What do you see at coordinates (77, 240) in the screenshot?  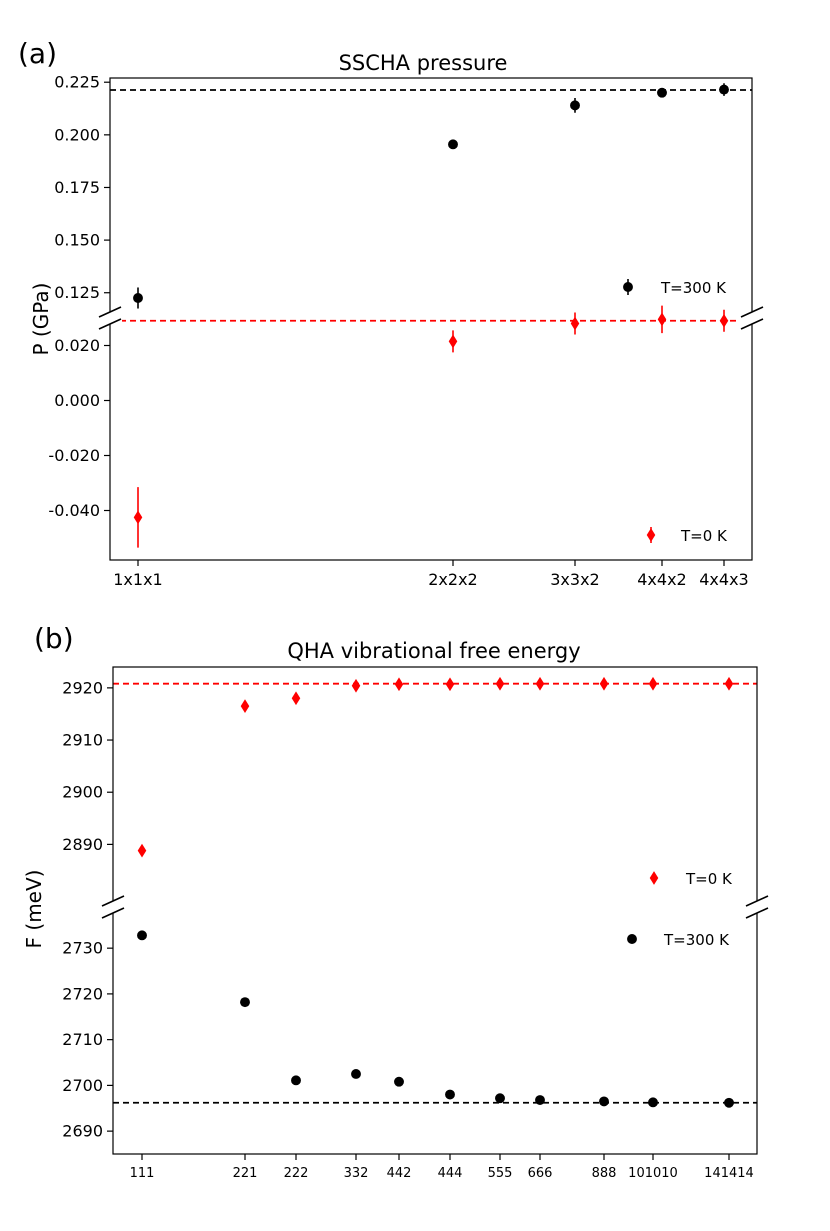 I see `y-tick-label-upper: 0.150` at bounding box center [77, 240].